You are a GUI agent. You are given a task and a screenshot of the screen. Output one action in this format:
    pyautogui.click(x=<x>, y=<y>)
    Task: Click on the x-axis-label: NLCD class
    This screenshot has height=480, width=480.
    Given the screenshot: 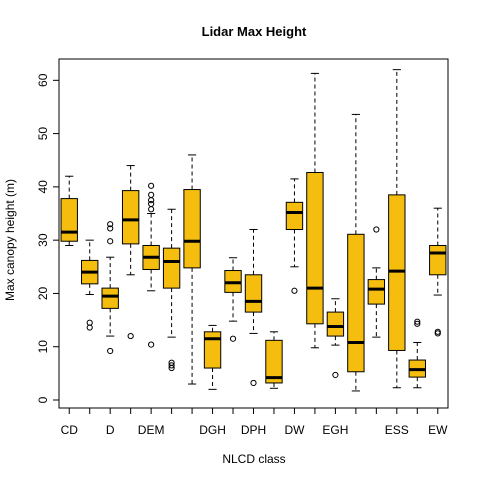 What is the action you would take?
    pyautogui.click(x=253, y=459)
    